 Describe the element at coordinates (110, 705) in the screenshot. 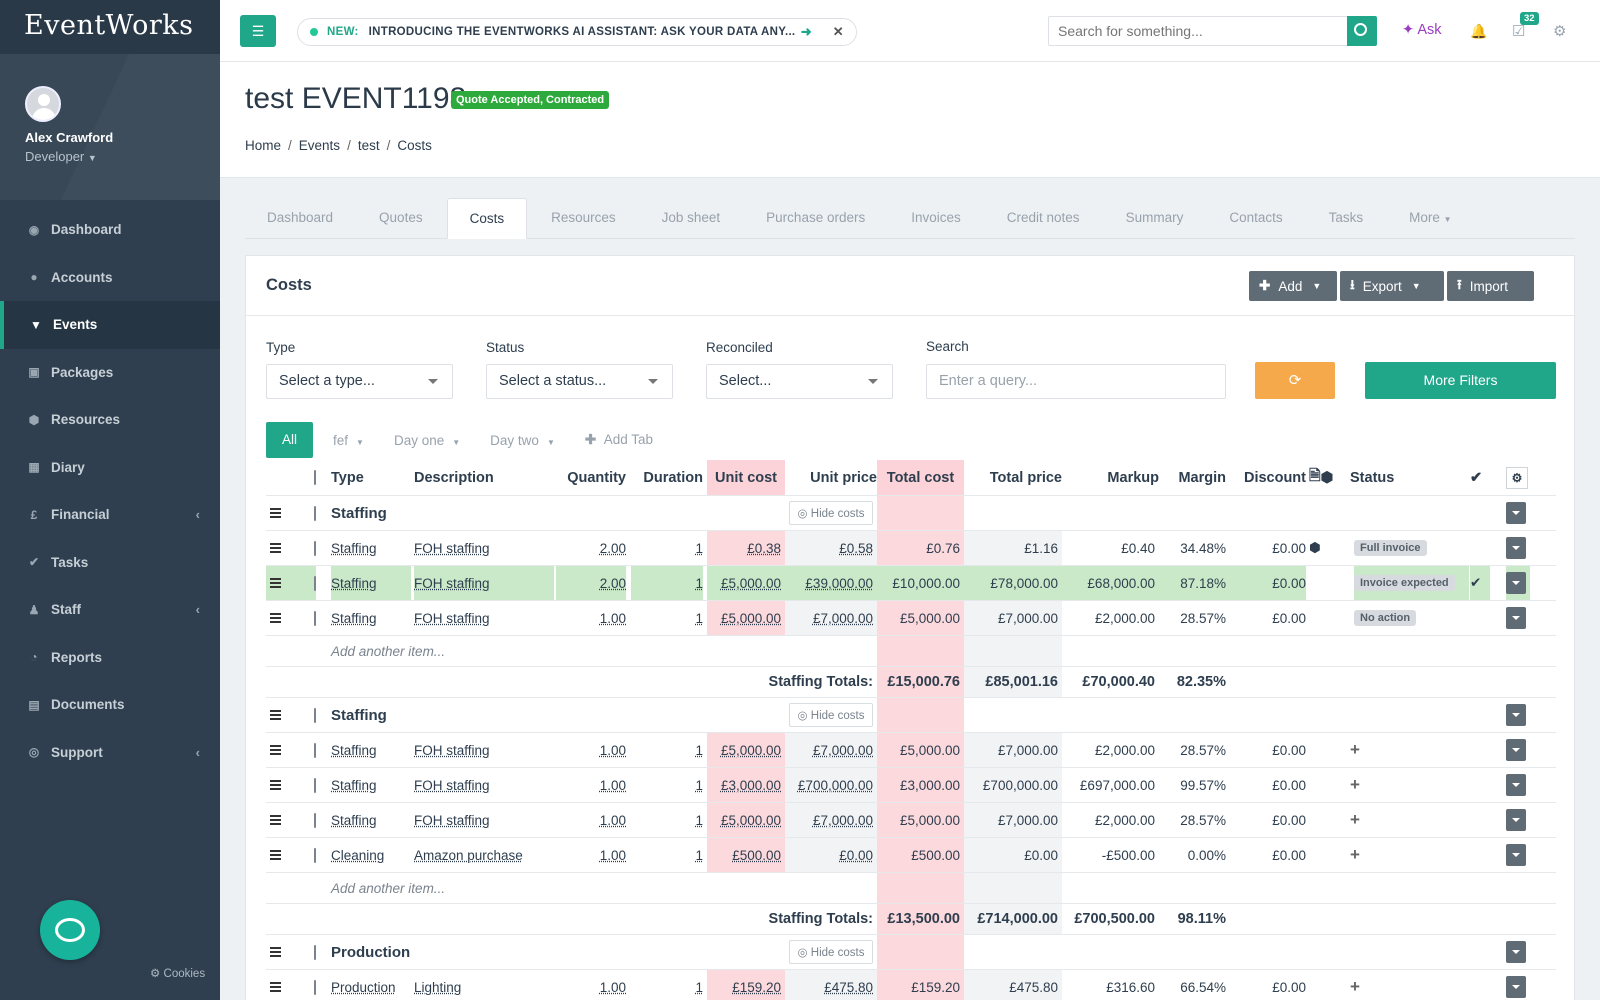

I see `sidebar-item-documents: ▤ Documents` at that location.